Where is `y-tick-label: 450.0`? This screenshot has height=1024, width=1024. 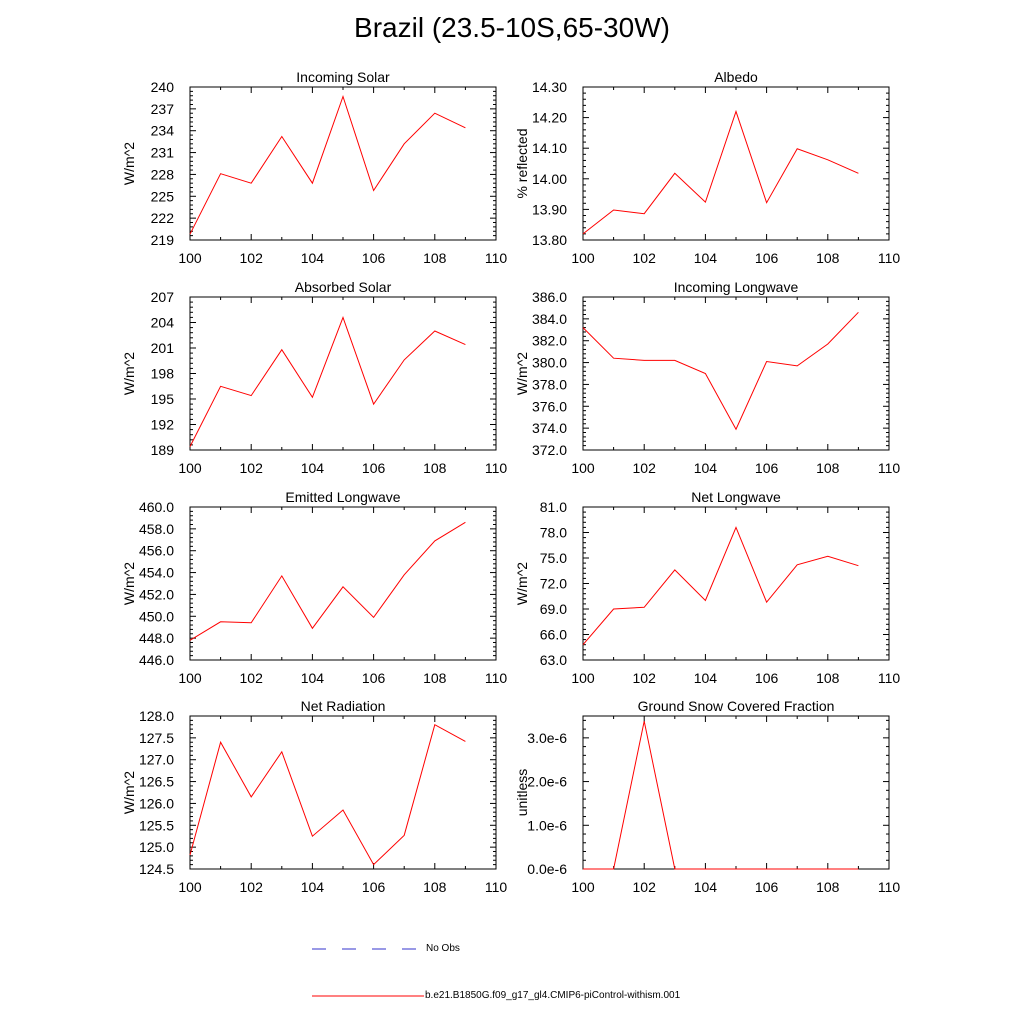
y-tick-label: 450.0 is located at coordinates (156, 616).